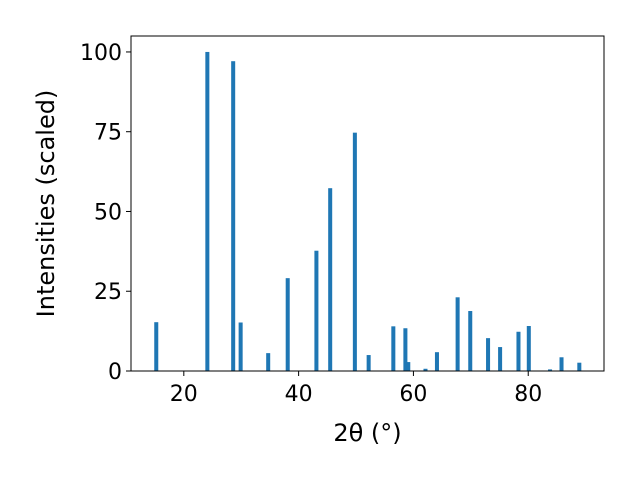  Describe the element at coordinates (356, 389) in the screenshot. I see `x-axis: 20 40 60 80` at that location.